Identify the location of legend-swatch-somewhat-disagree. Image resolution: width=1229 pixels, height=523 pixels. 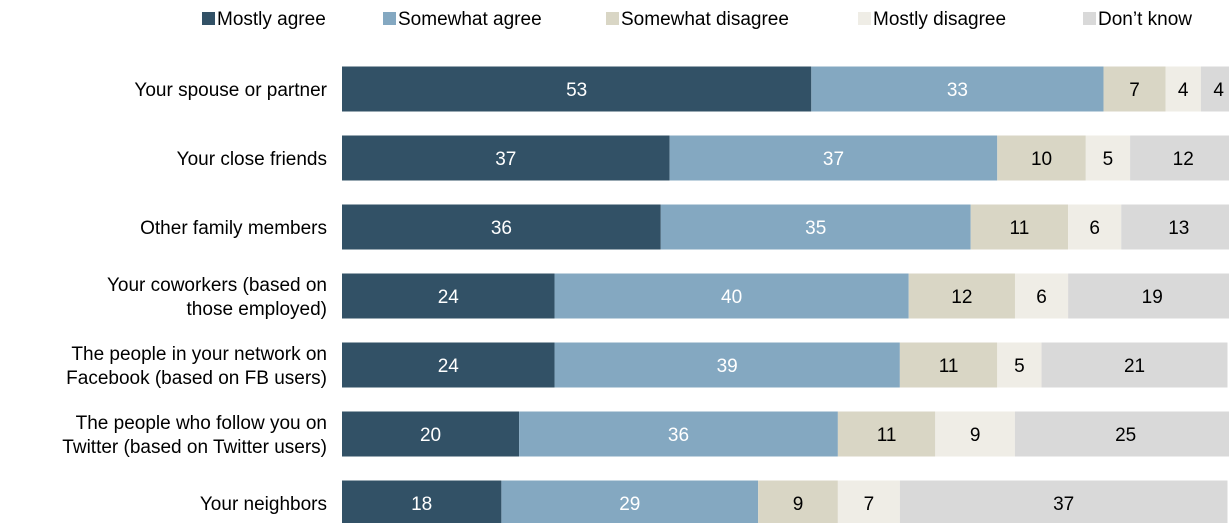
(612, 18).